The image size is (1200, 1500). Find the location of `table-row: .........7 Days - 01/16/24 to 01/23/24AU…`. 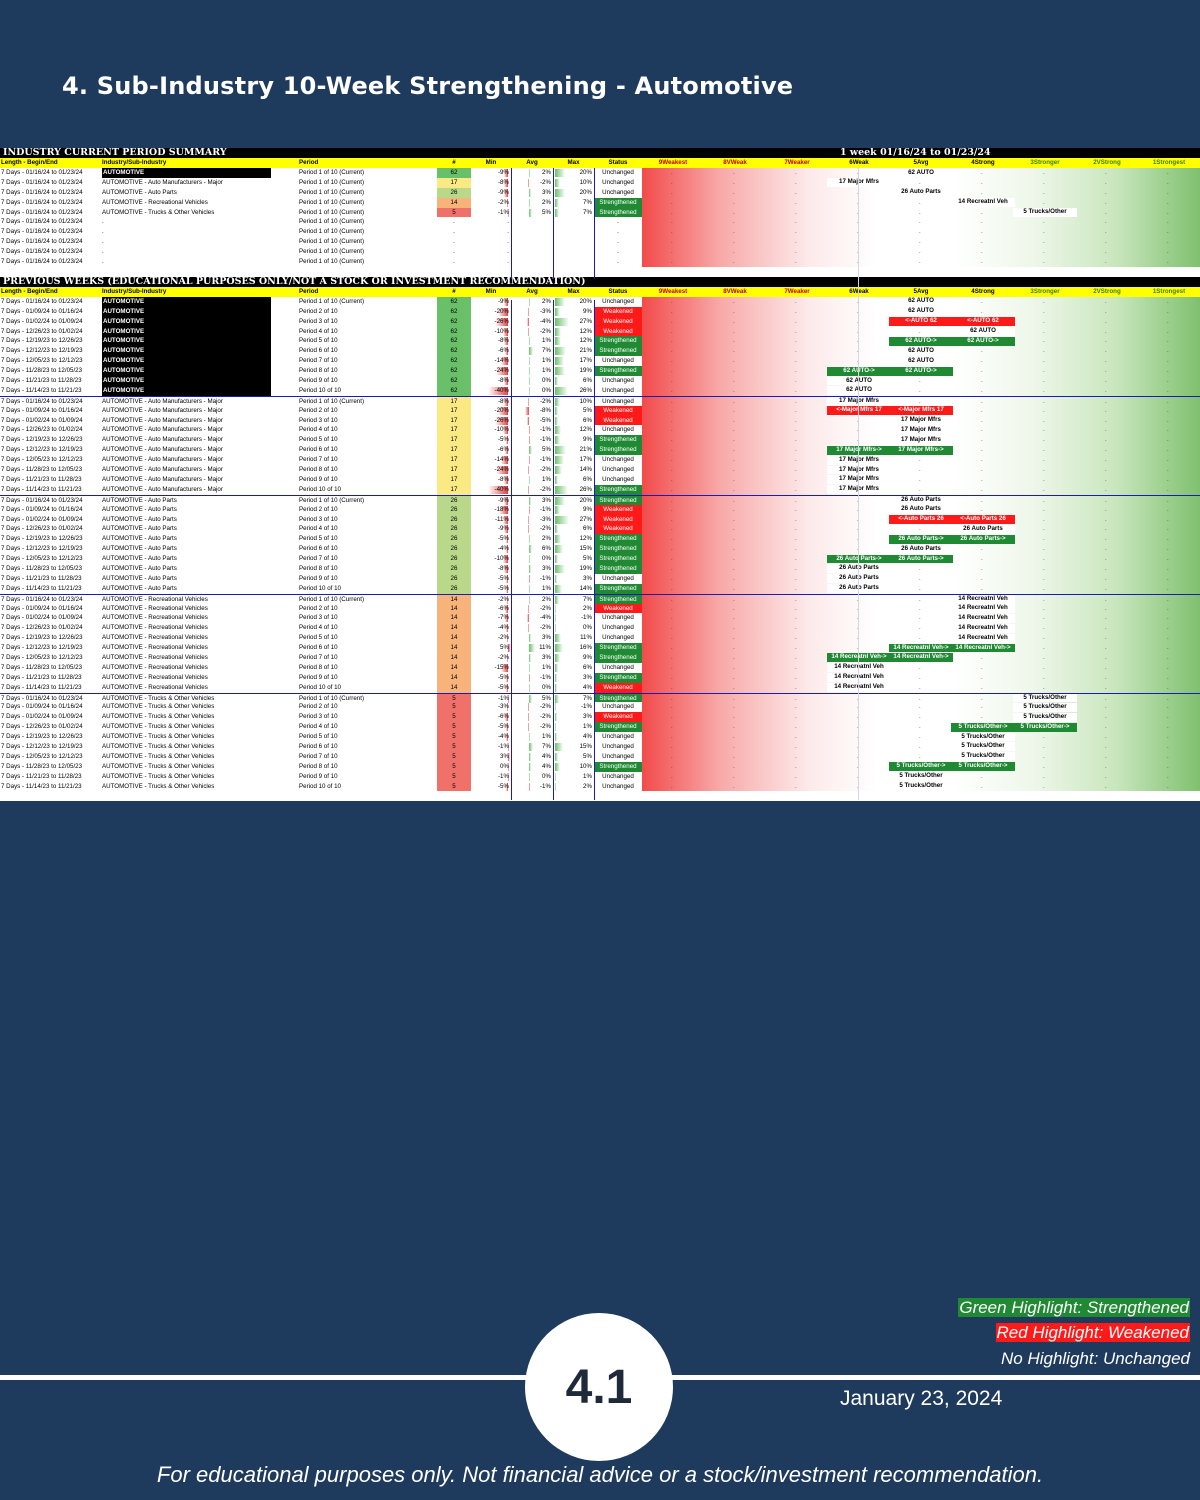

table-row: .........7 Days - 01/16/24 to 01/23/24AU… is located at coordinates (600, 697).